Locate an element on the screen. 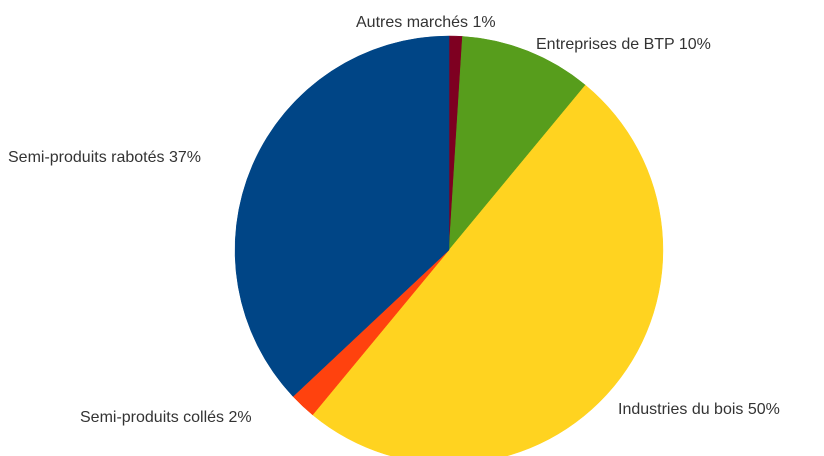 This screenshot has width=824, height=456. slice-label-semi-produits-rabotes: Semi-produits rabotés 37% is located at coordinates (104, 157).